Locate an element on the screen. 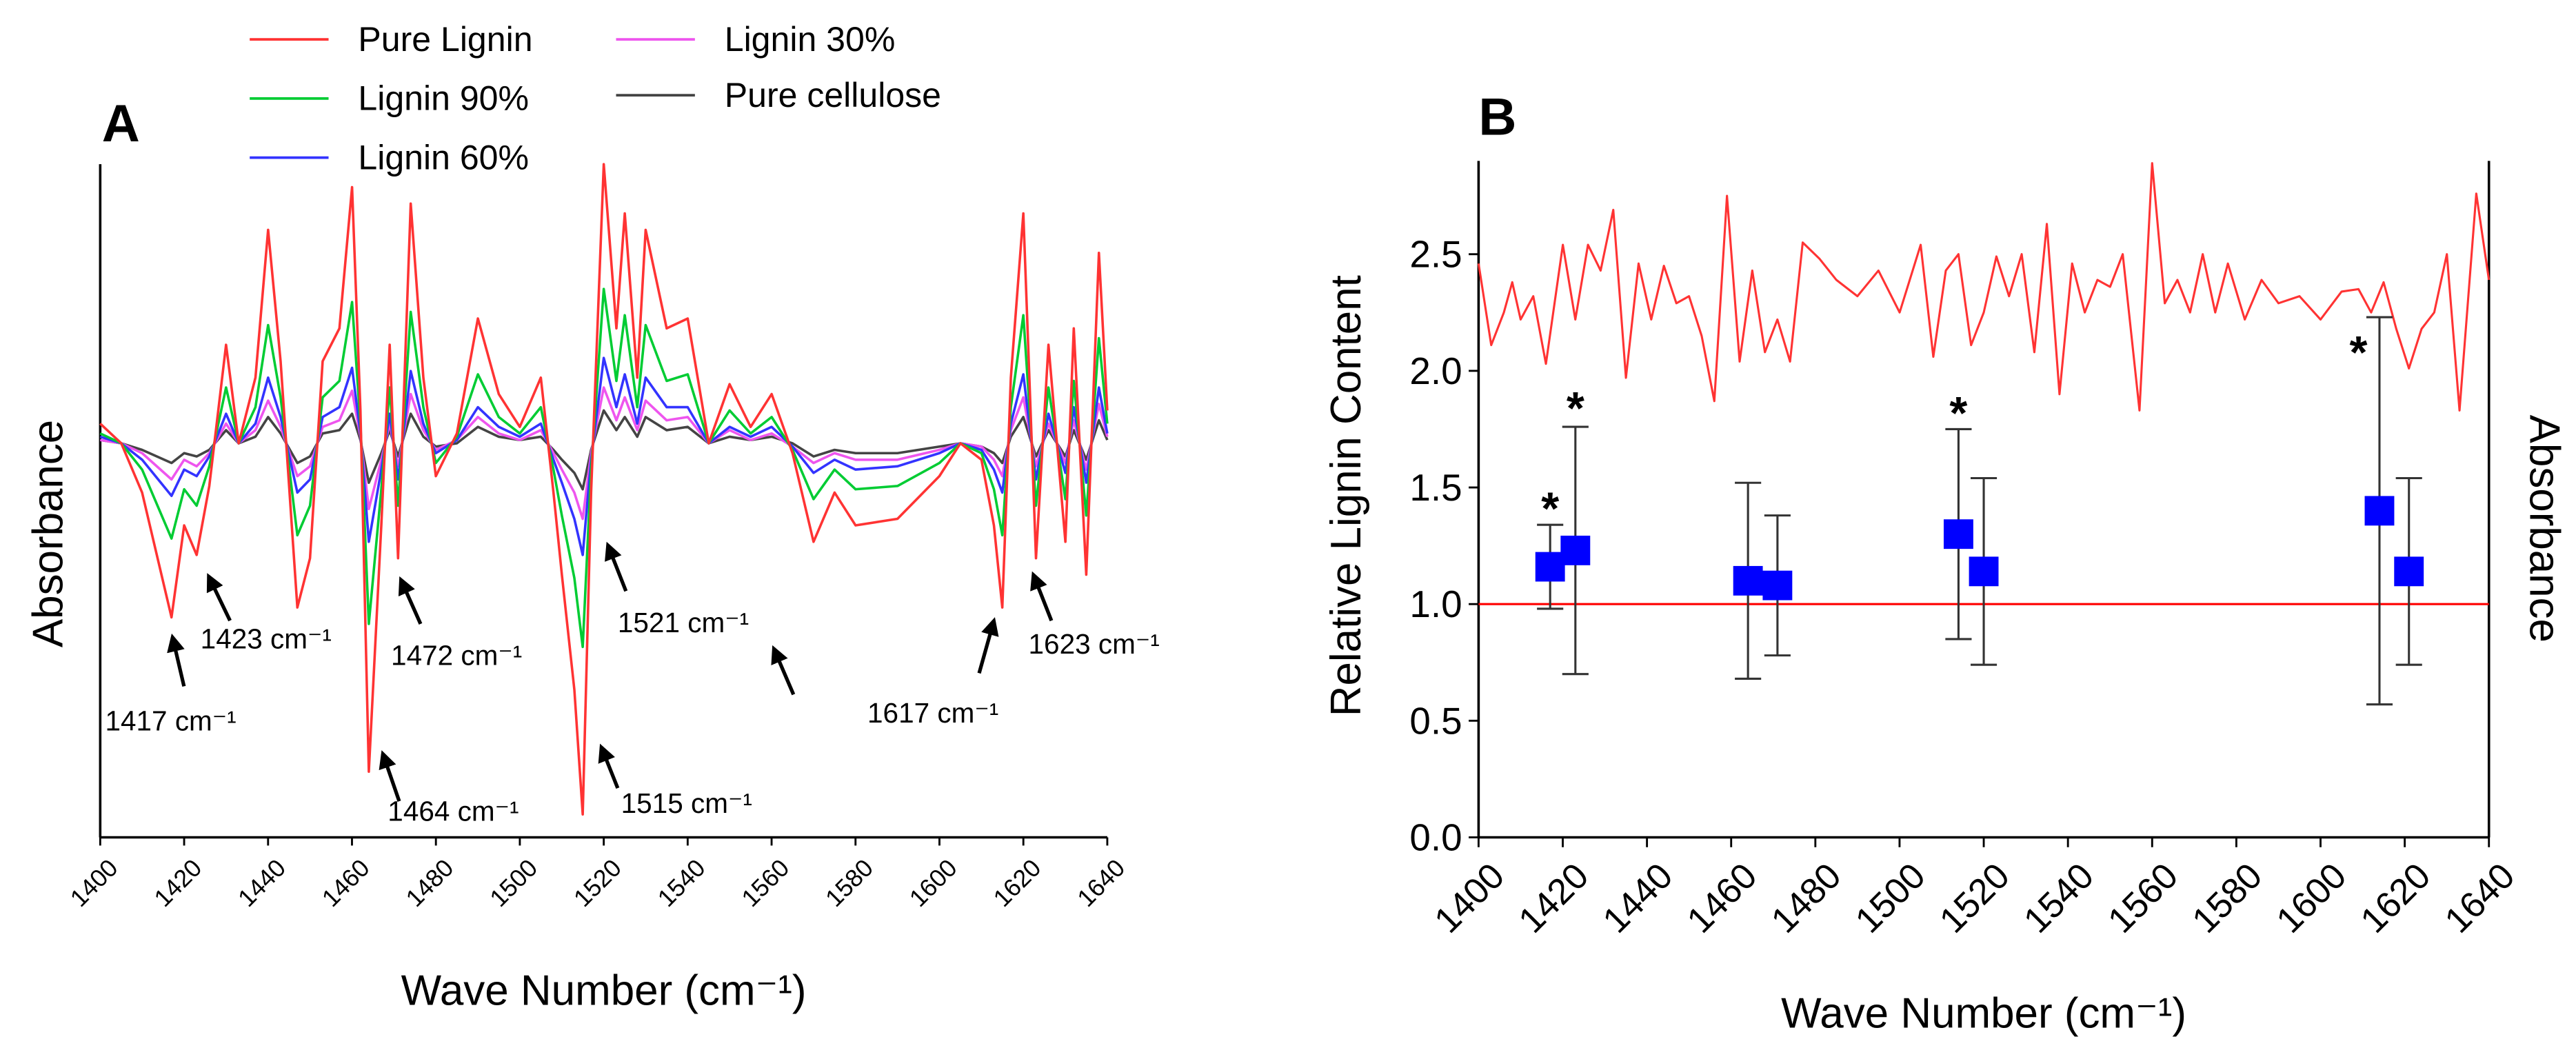 The height and width of the screenshot is (1059, 2576). legend-label: Pure cellulose is located at coordinates (833, 95).